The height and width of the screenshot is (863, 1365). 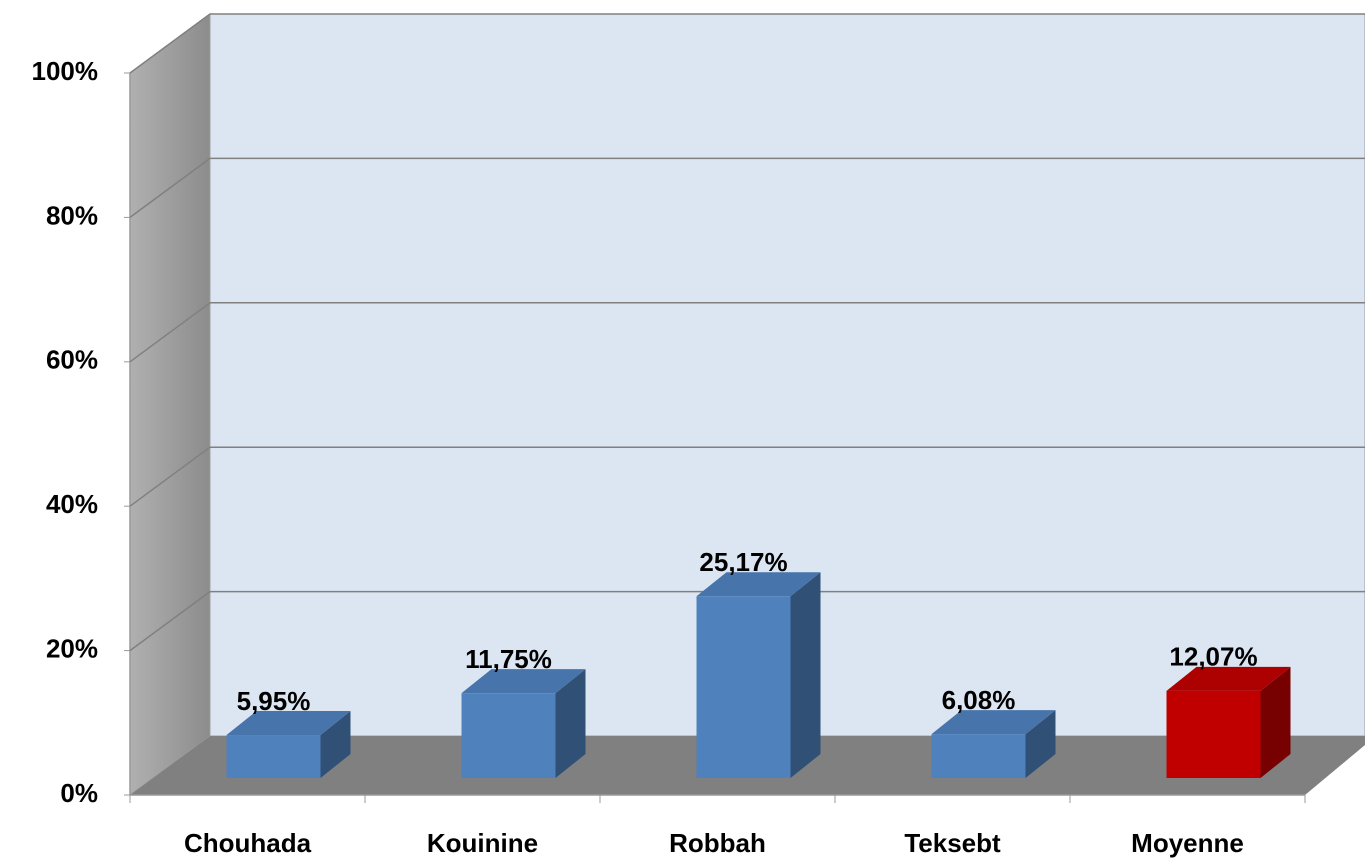 I want to click on value-label: 6,08%, so click(x=979, y=700).